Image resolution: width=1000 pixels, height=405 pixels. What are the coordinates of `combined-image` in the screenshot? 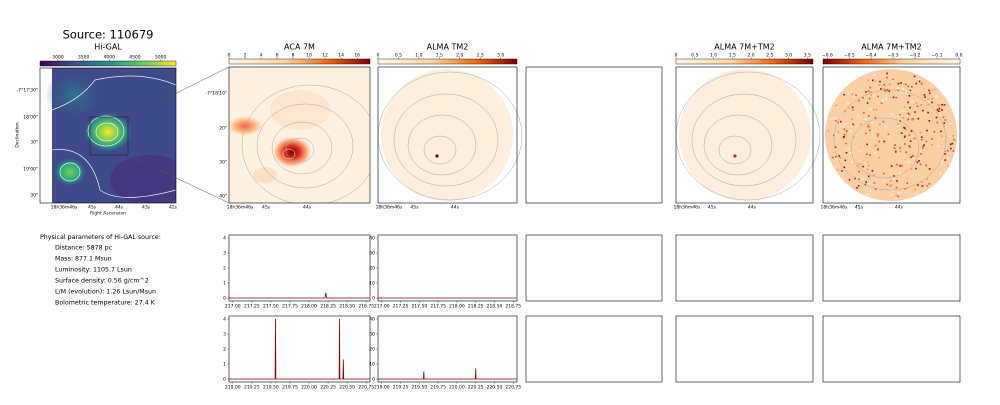 It's located at (745, 135).